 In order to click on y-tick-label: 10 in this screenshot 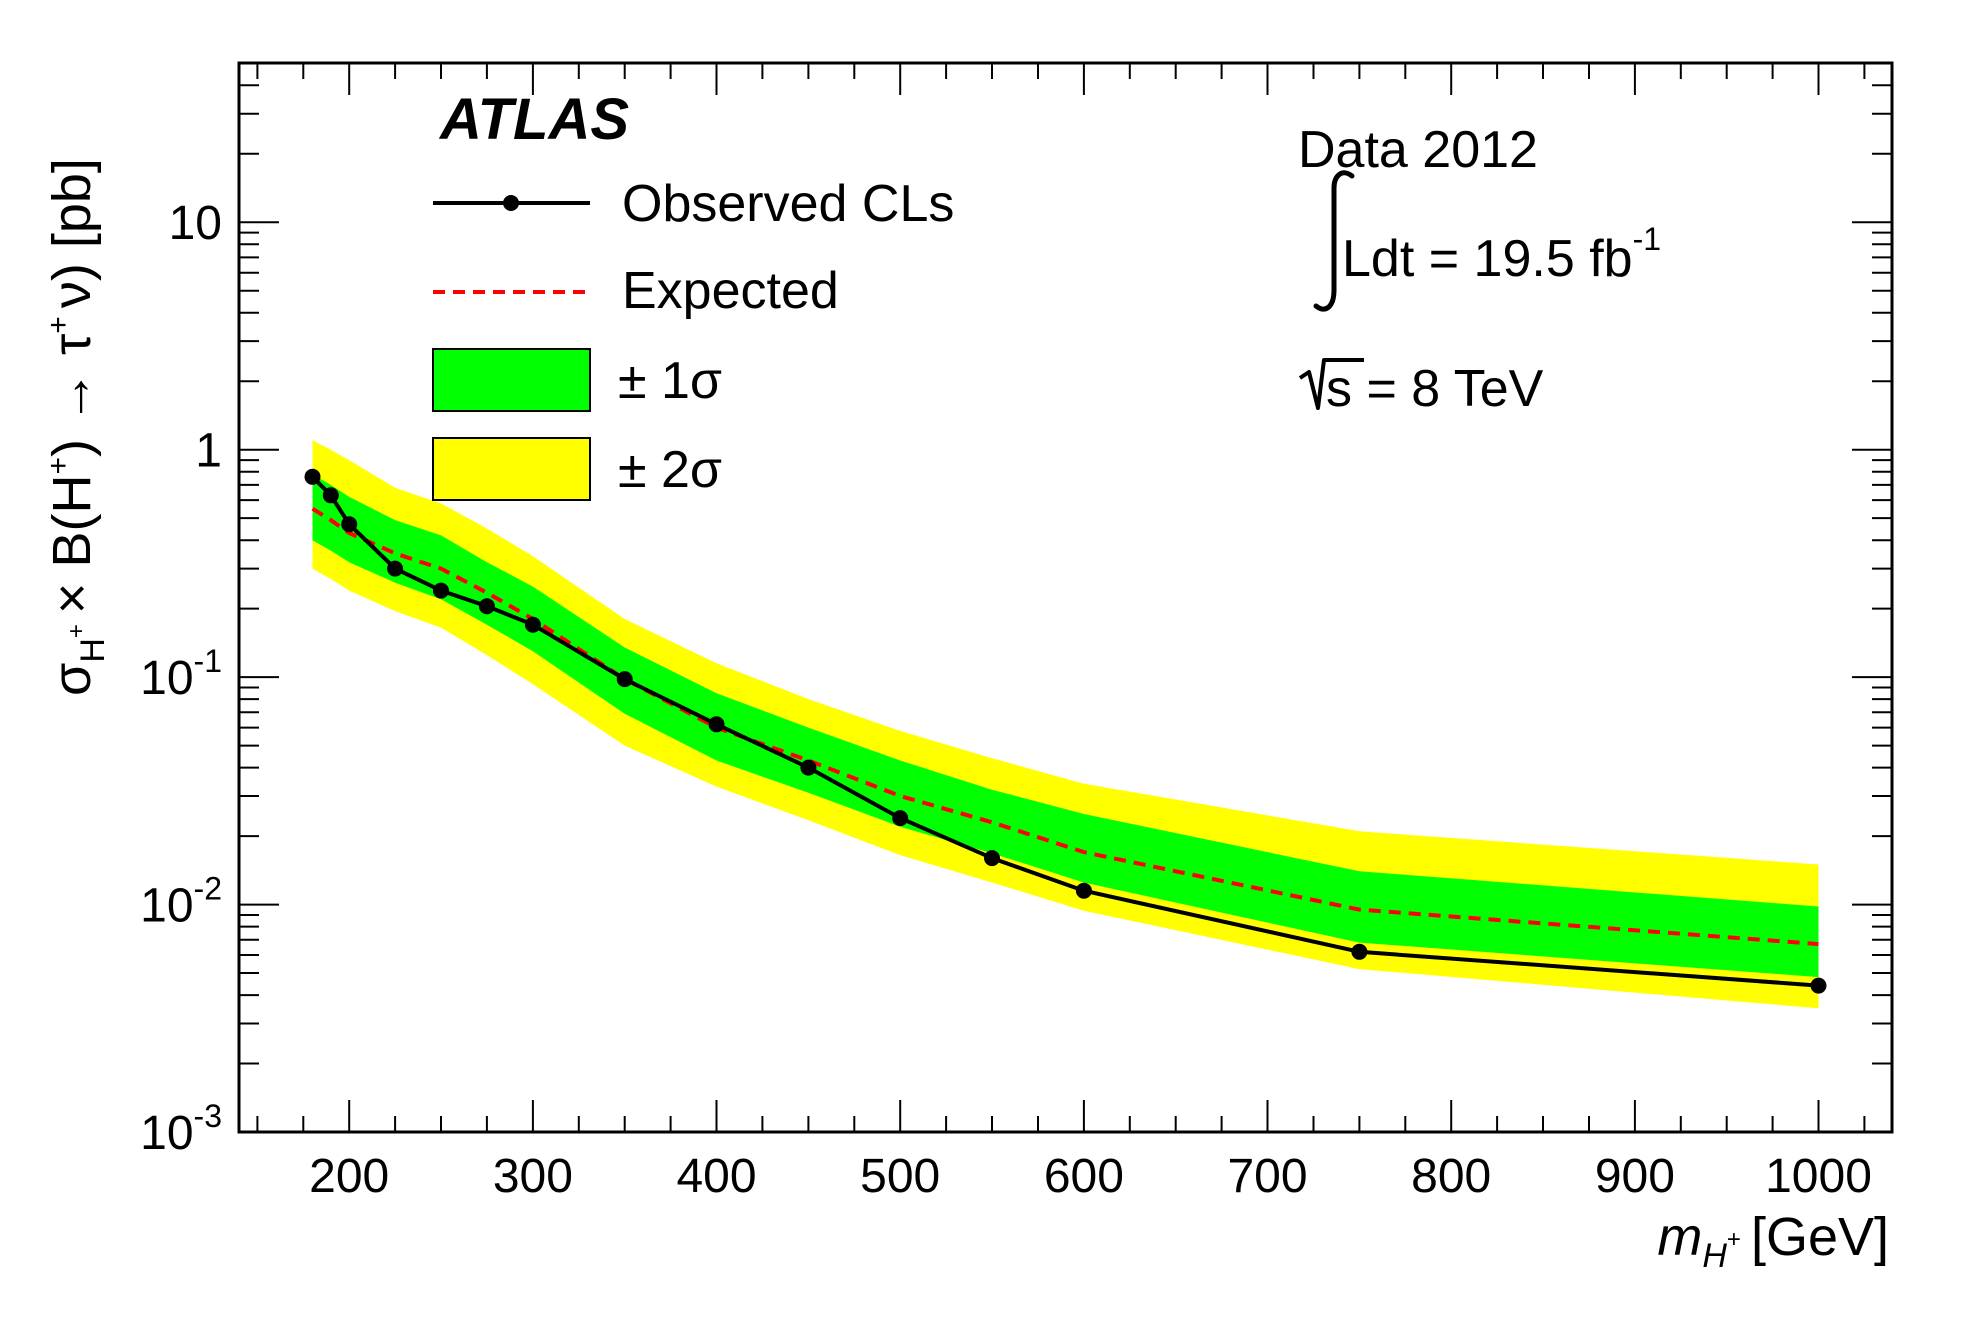, I will do `click(195, 223)`.